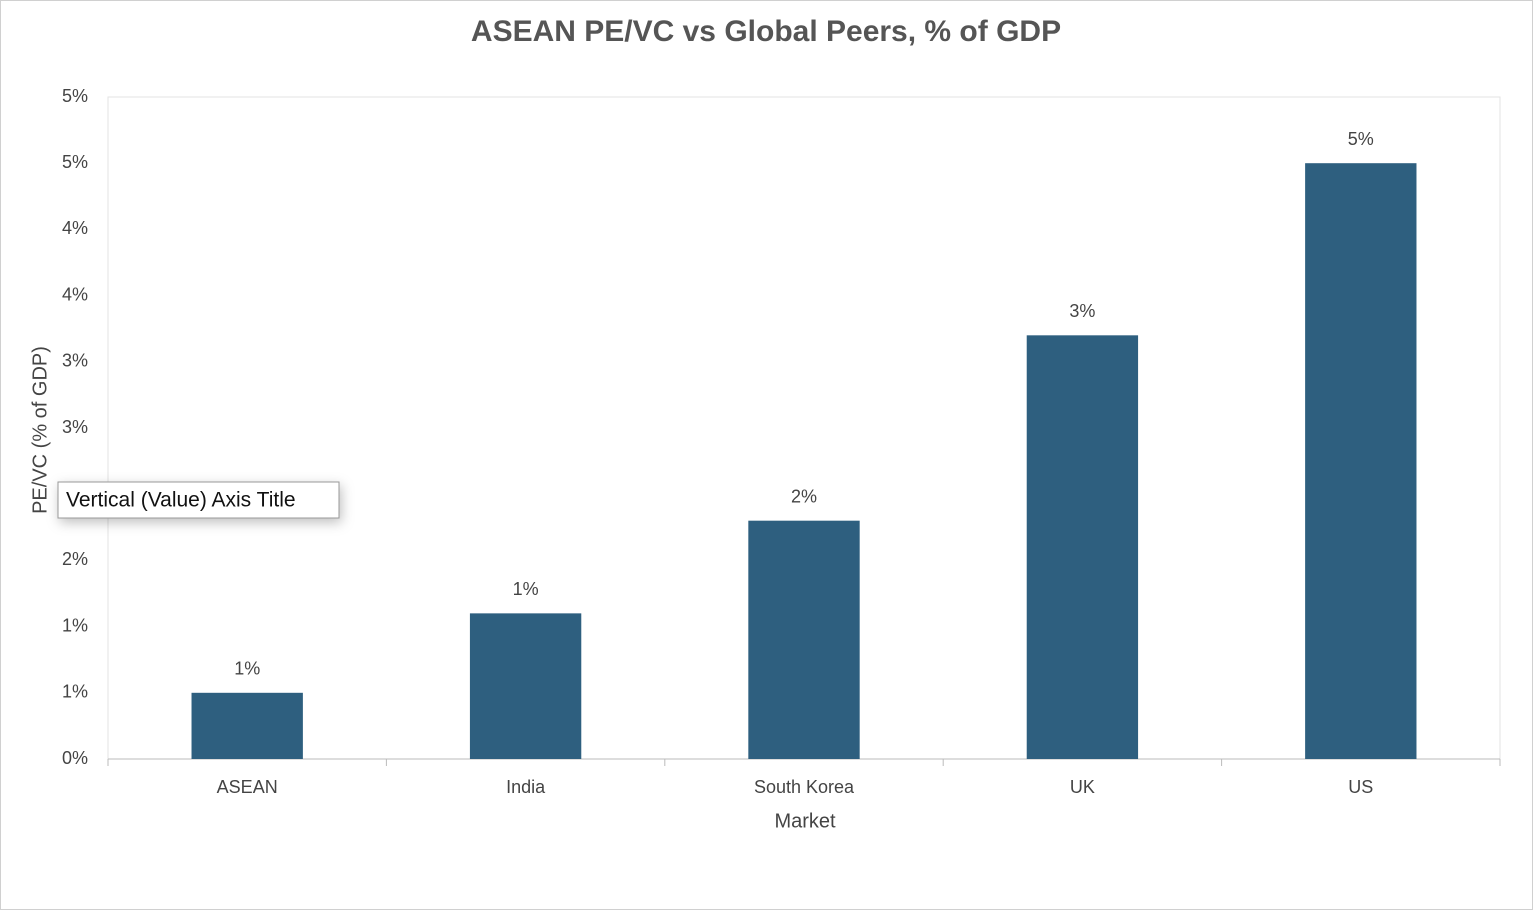 Image resolution: width=1534 pixels, height=912 pixels. Describe the element at coordinates (766, 31) in the screenshot. I see `chart-title: ASEAN PE/VC vs Global Peers, % of GDP` at that location.